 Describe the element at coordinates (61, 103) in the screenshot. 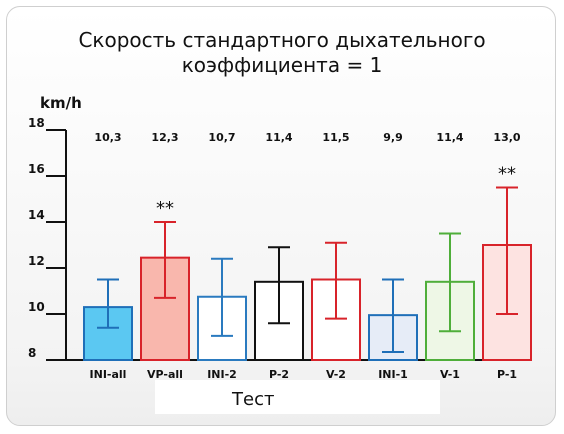

I see `y-axis-unit-label: km/h` at that location.